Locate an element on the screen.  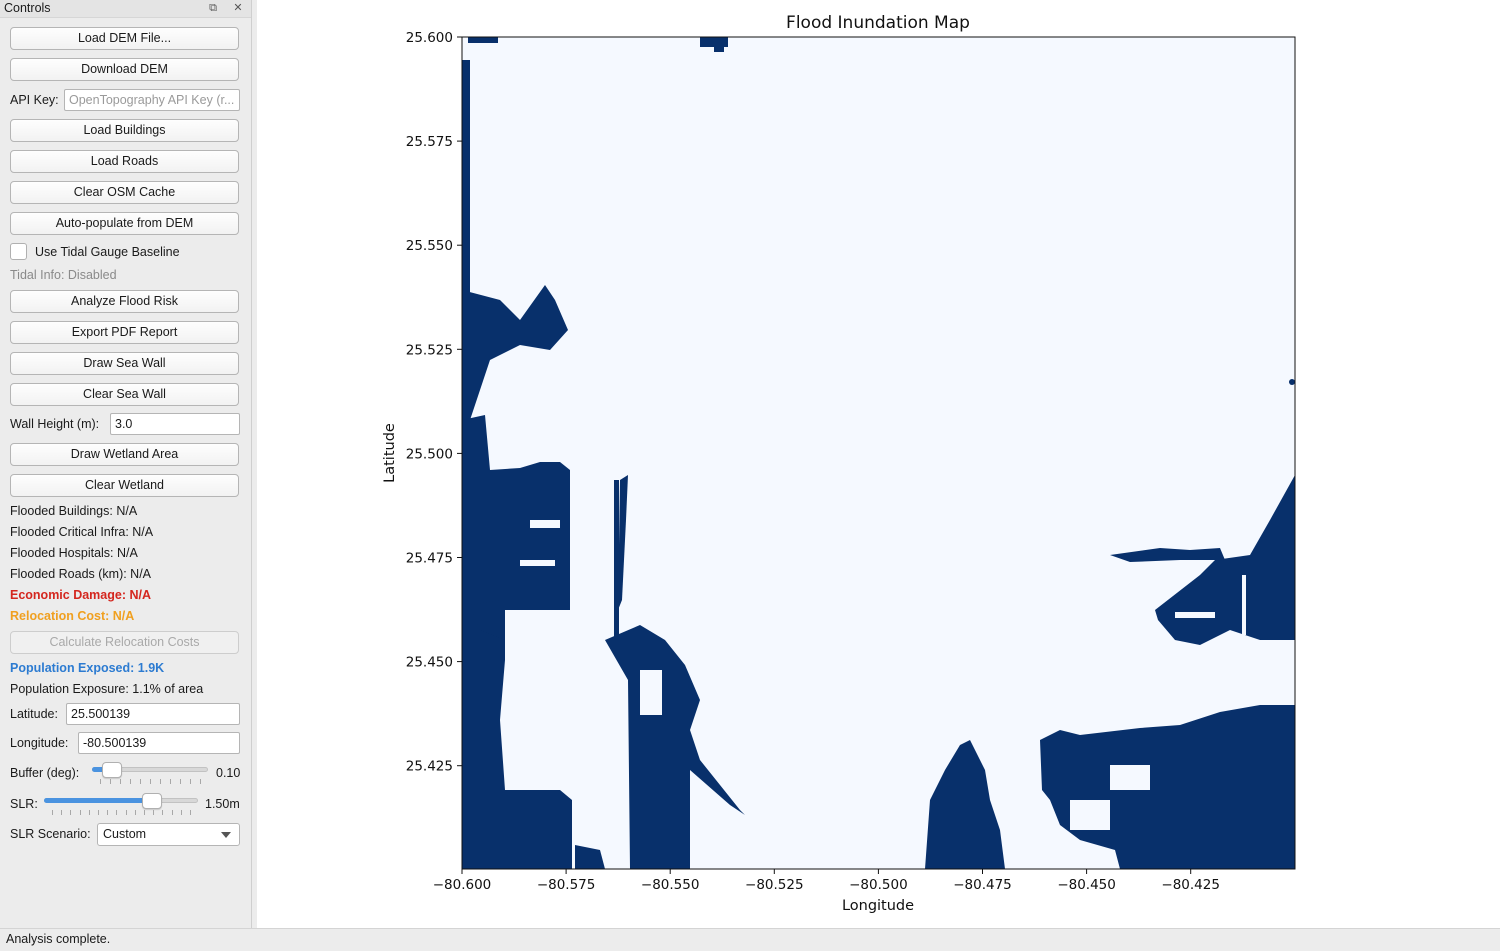
relocation-cost-stat: Relocation Cost: N/A is located at coordinates (72, 616).